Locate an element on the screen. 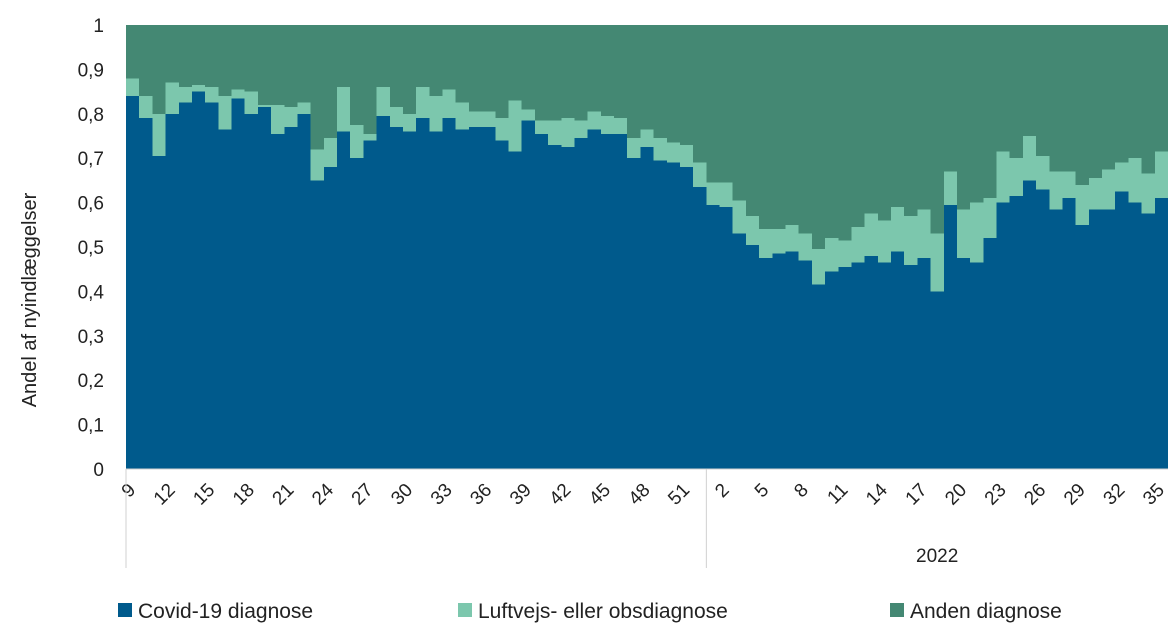  y-tick-label: 0,4 is located at coordinates (91, 292).